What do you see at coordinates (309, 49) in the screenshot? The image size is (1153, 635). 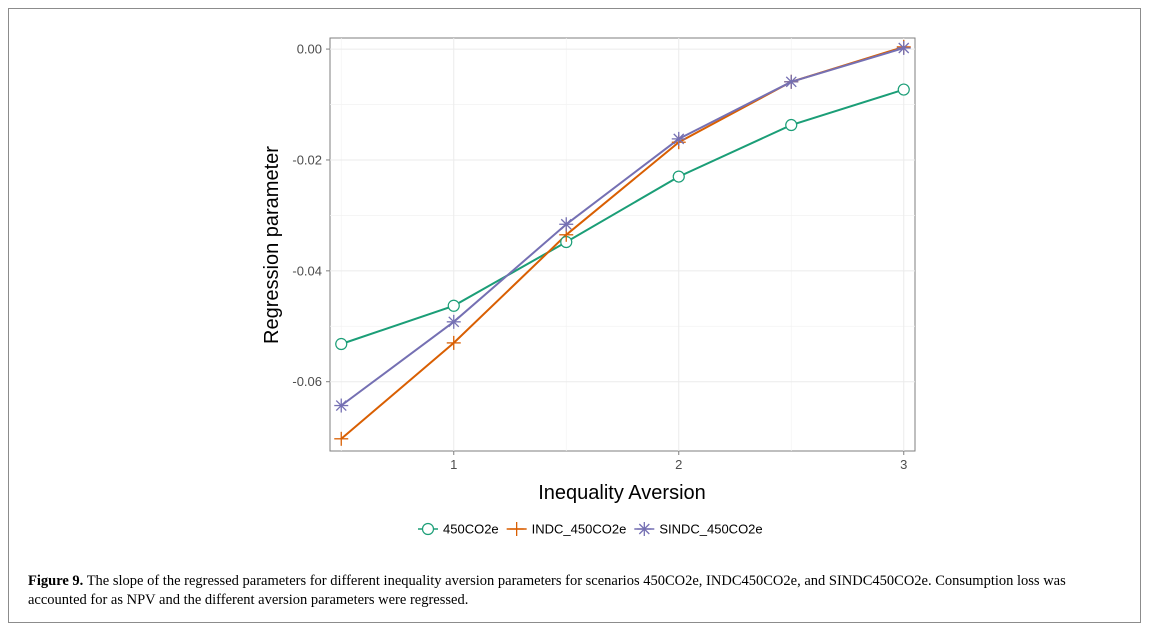 I see `y-tick-label: 0.00` at bounding box center [309, 49].